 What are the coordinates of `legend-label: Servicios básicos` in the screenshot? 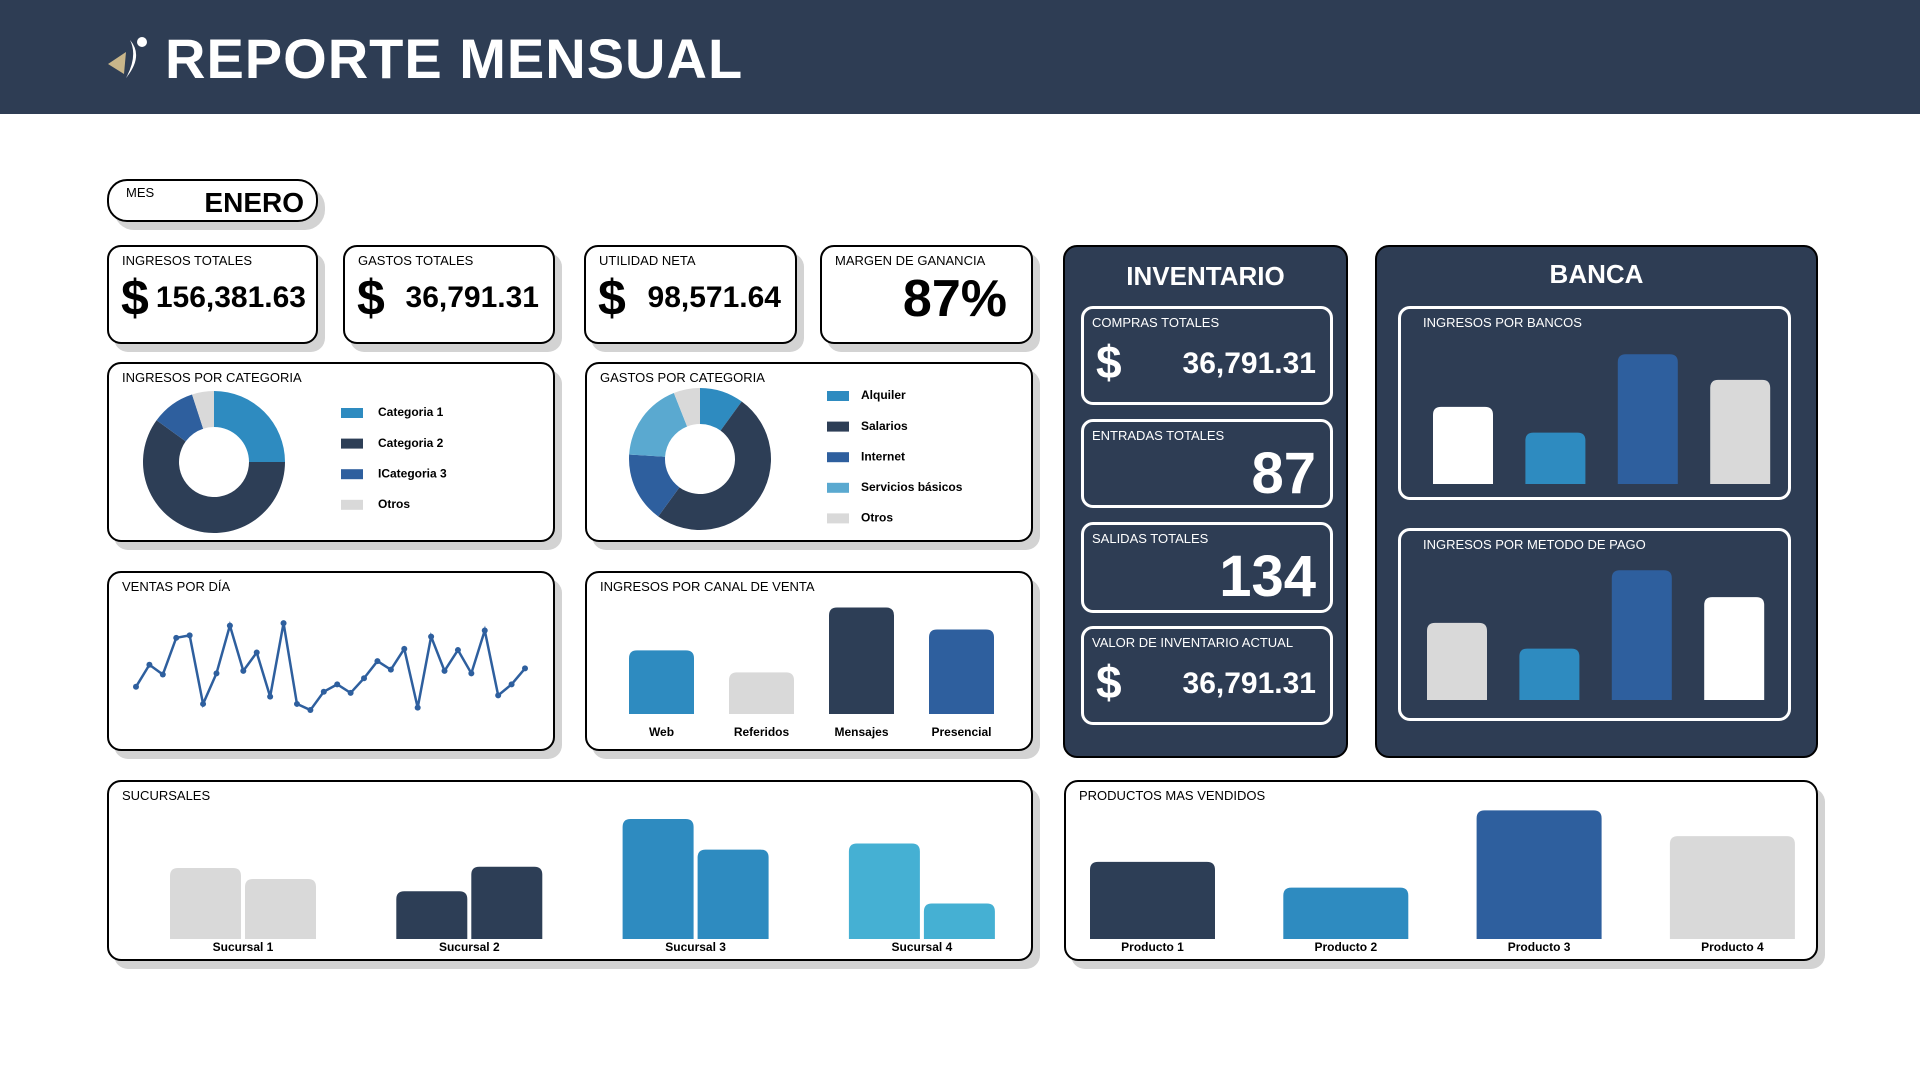 It's located at (912, 487).